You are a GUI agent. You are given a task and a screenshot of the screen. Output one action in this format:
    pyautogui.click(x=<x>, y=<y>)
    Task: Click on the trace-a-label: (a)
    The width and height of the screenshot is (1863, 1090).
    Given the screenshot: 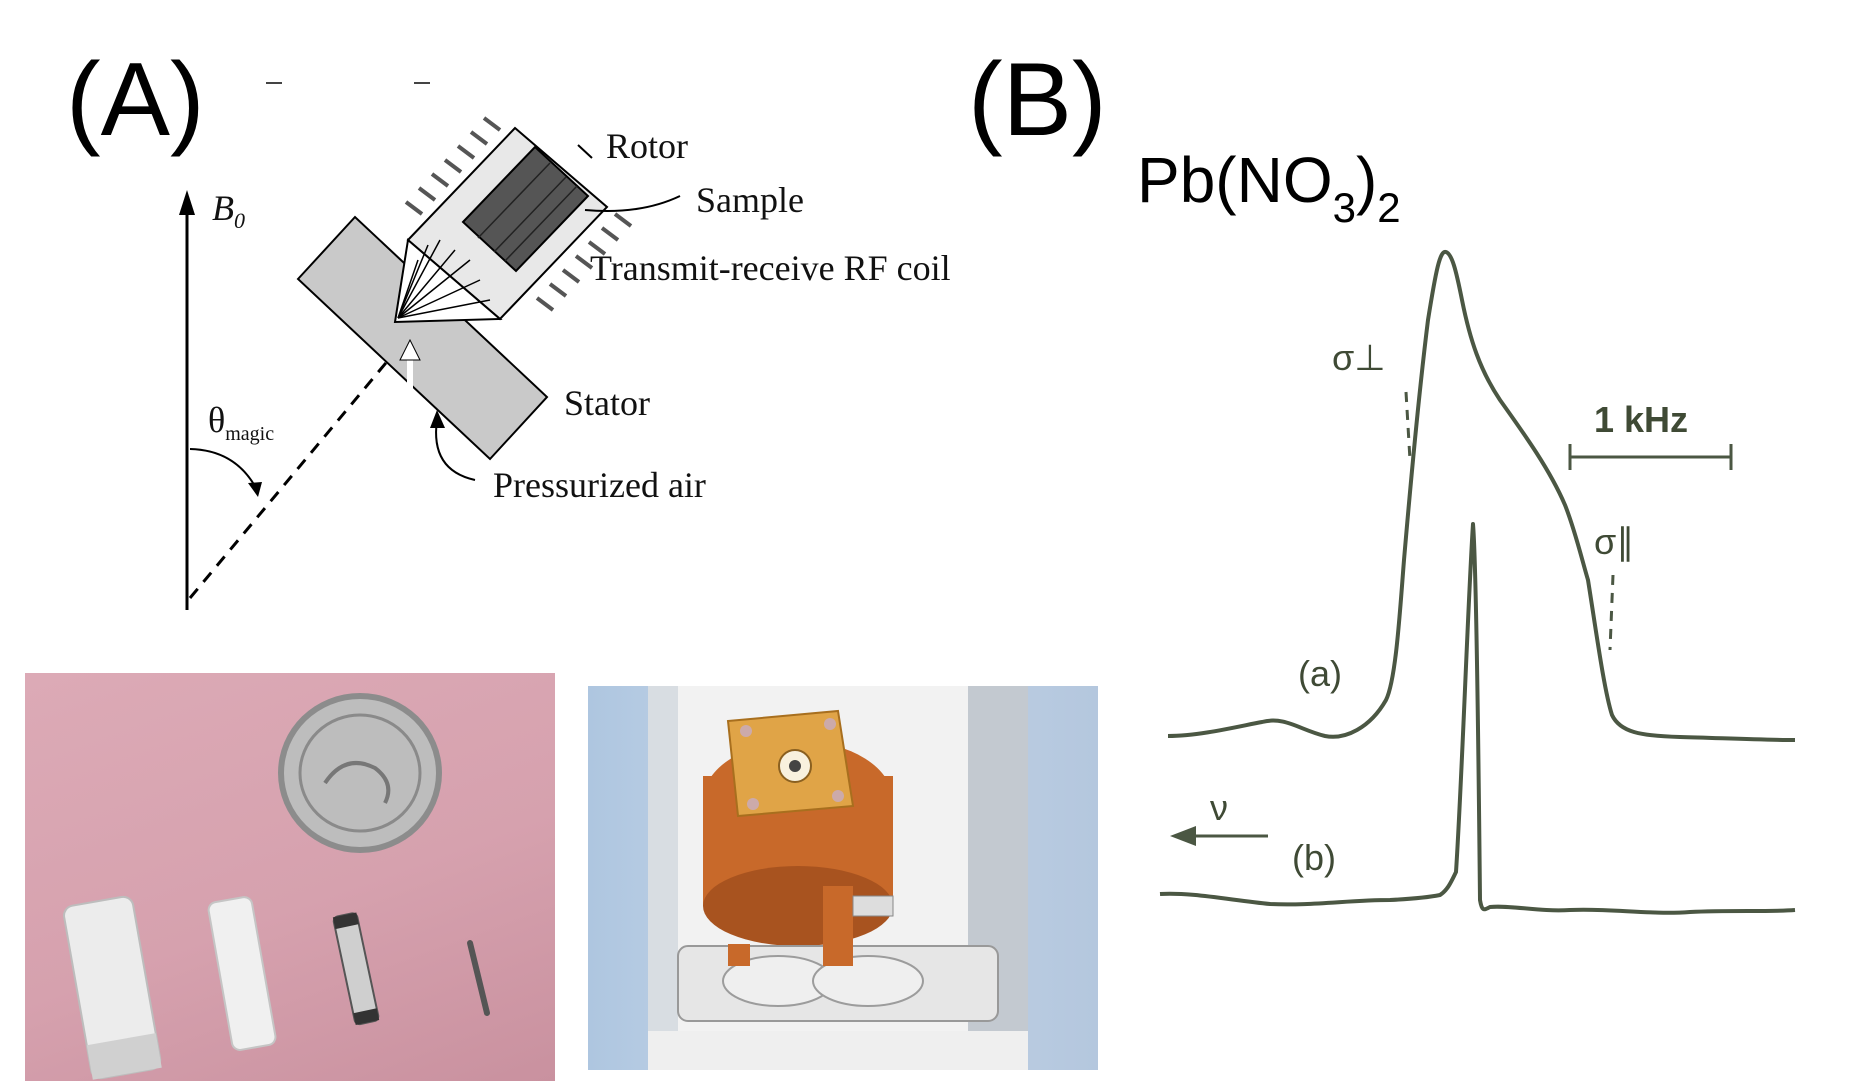 What is the action you would take?
    pyautogui.click(x=1320, y=673)
    